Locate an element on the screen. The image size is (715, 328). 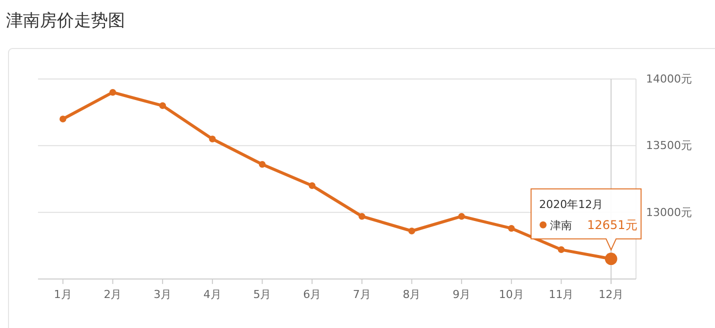
x-tick-label: 10月 is located at coordinates (511, 294).